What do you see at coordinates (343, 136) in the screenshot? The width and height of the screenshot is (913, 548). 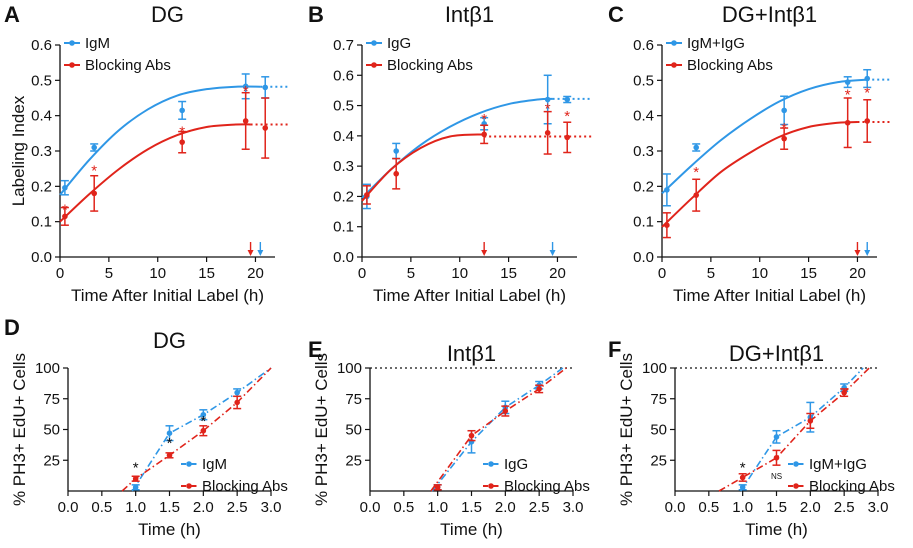 I see `y-tick-label: 0.4` at bounding box center [343, 136].